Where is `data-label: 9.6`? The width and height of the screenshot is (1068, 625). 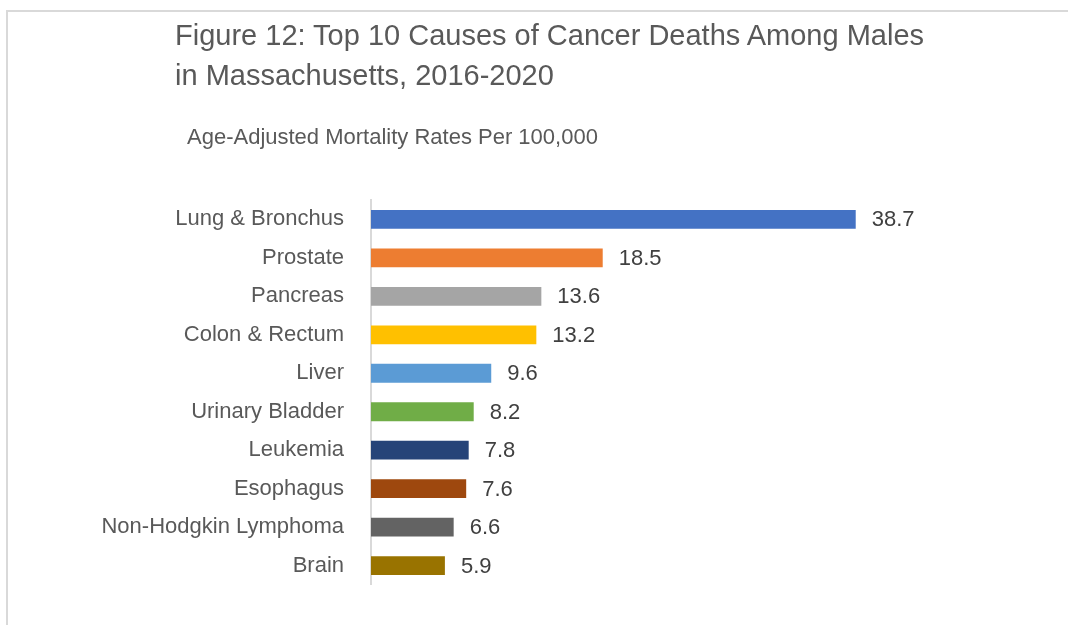 data-label: 9.6 is located at coordinates (522, 373).